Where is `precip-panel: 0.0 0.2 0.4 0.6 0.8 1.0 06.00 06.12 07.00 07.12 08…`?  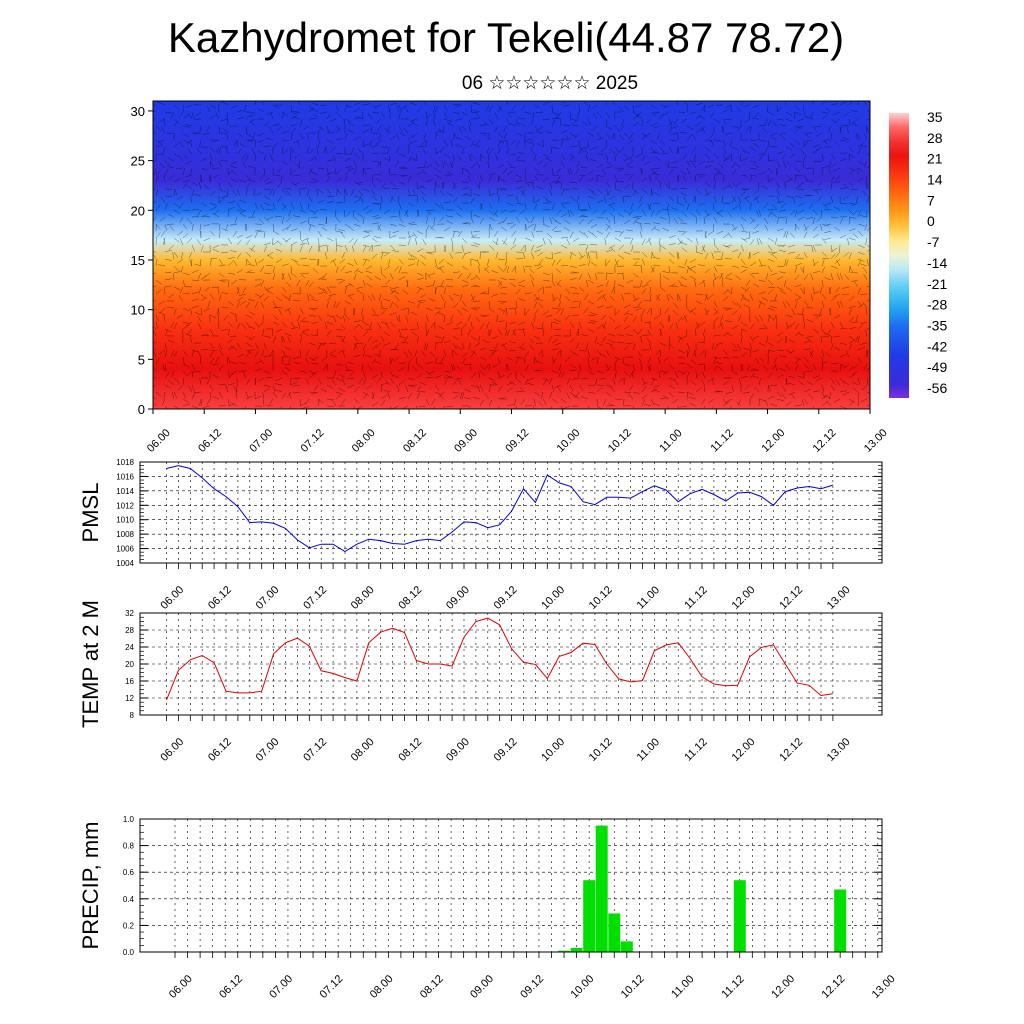
precip-panel: 0.0 0.2 0.4 0.6 0.8 1.0 06.00 06.12 07.00 07.12 08… is located at coordinates (488, 908).